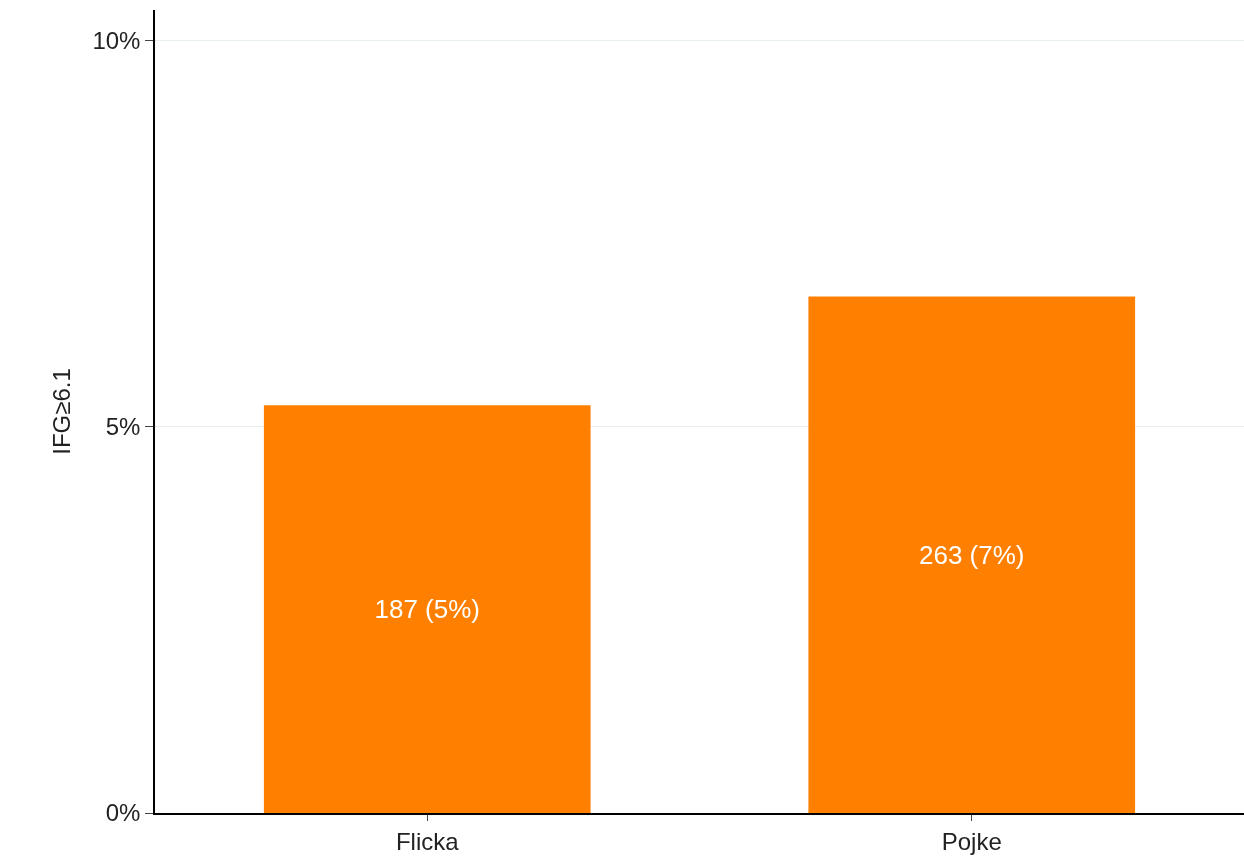 This screenshot has height=865, width=1244. I want to click on y-axis-title: IFG≥6.1, so click(61, 411).